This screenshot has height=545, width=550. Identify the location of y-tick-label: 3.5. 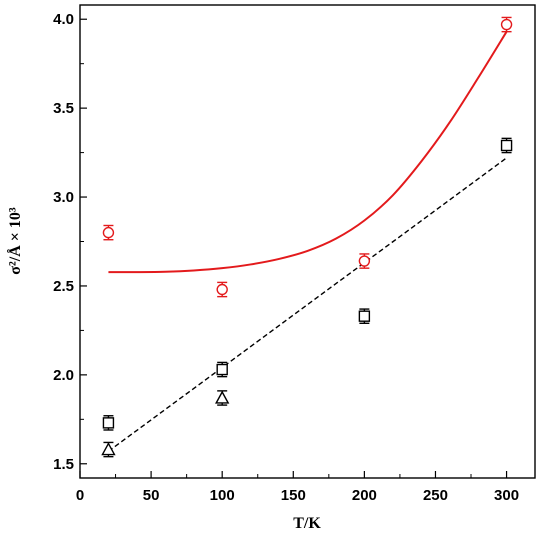
(63, 108).